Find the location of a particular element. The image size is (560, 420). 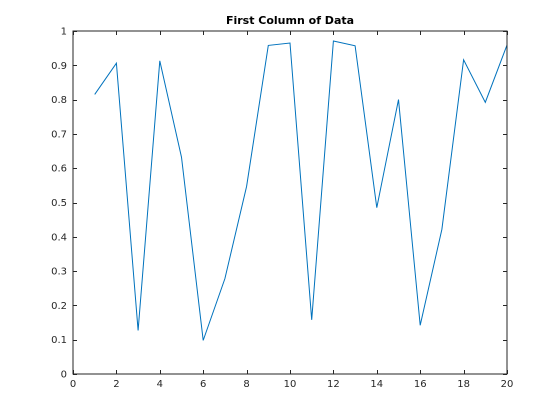

y-tick-label: 0 is located at coordinates (64, 375).